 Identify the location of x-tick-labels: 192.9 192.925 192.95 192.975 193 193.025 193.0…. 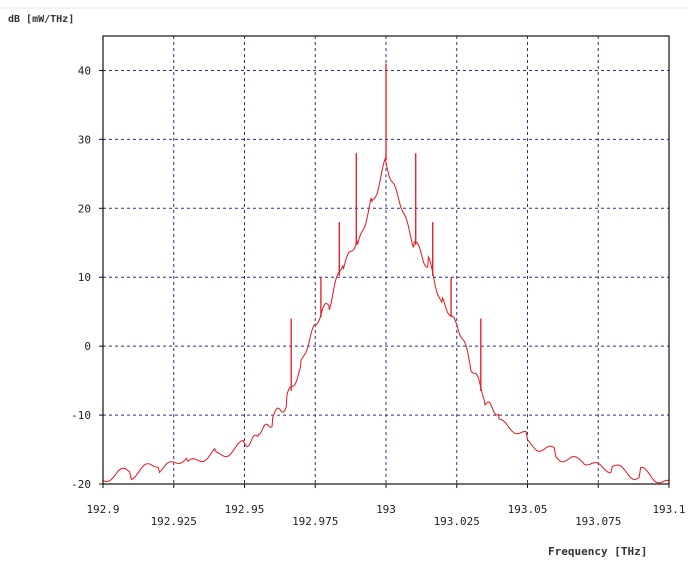
(386, 506).